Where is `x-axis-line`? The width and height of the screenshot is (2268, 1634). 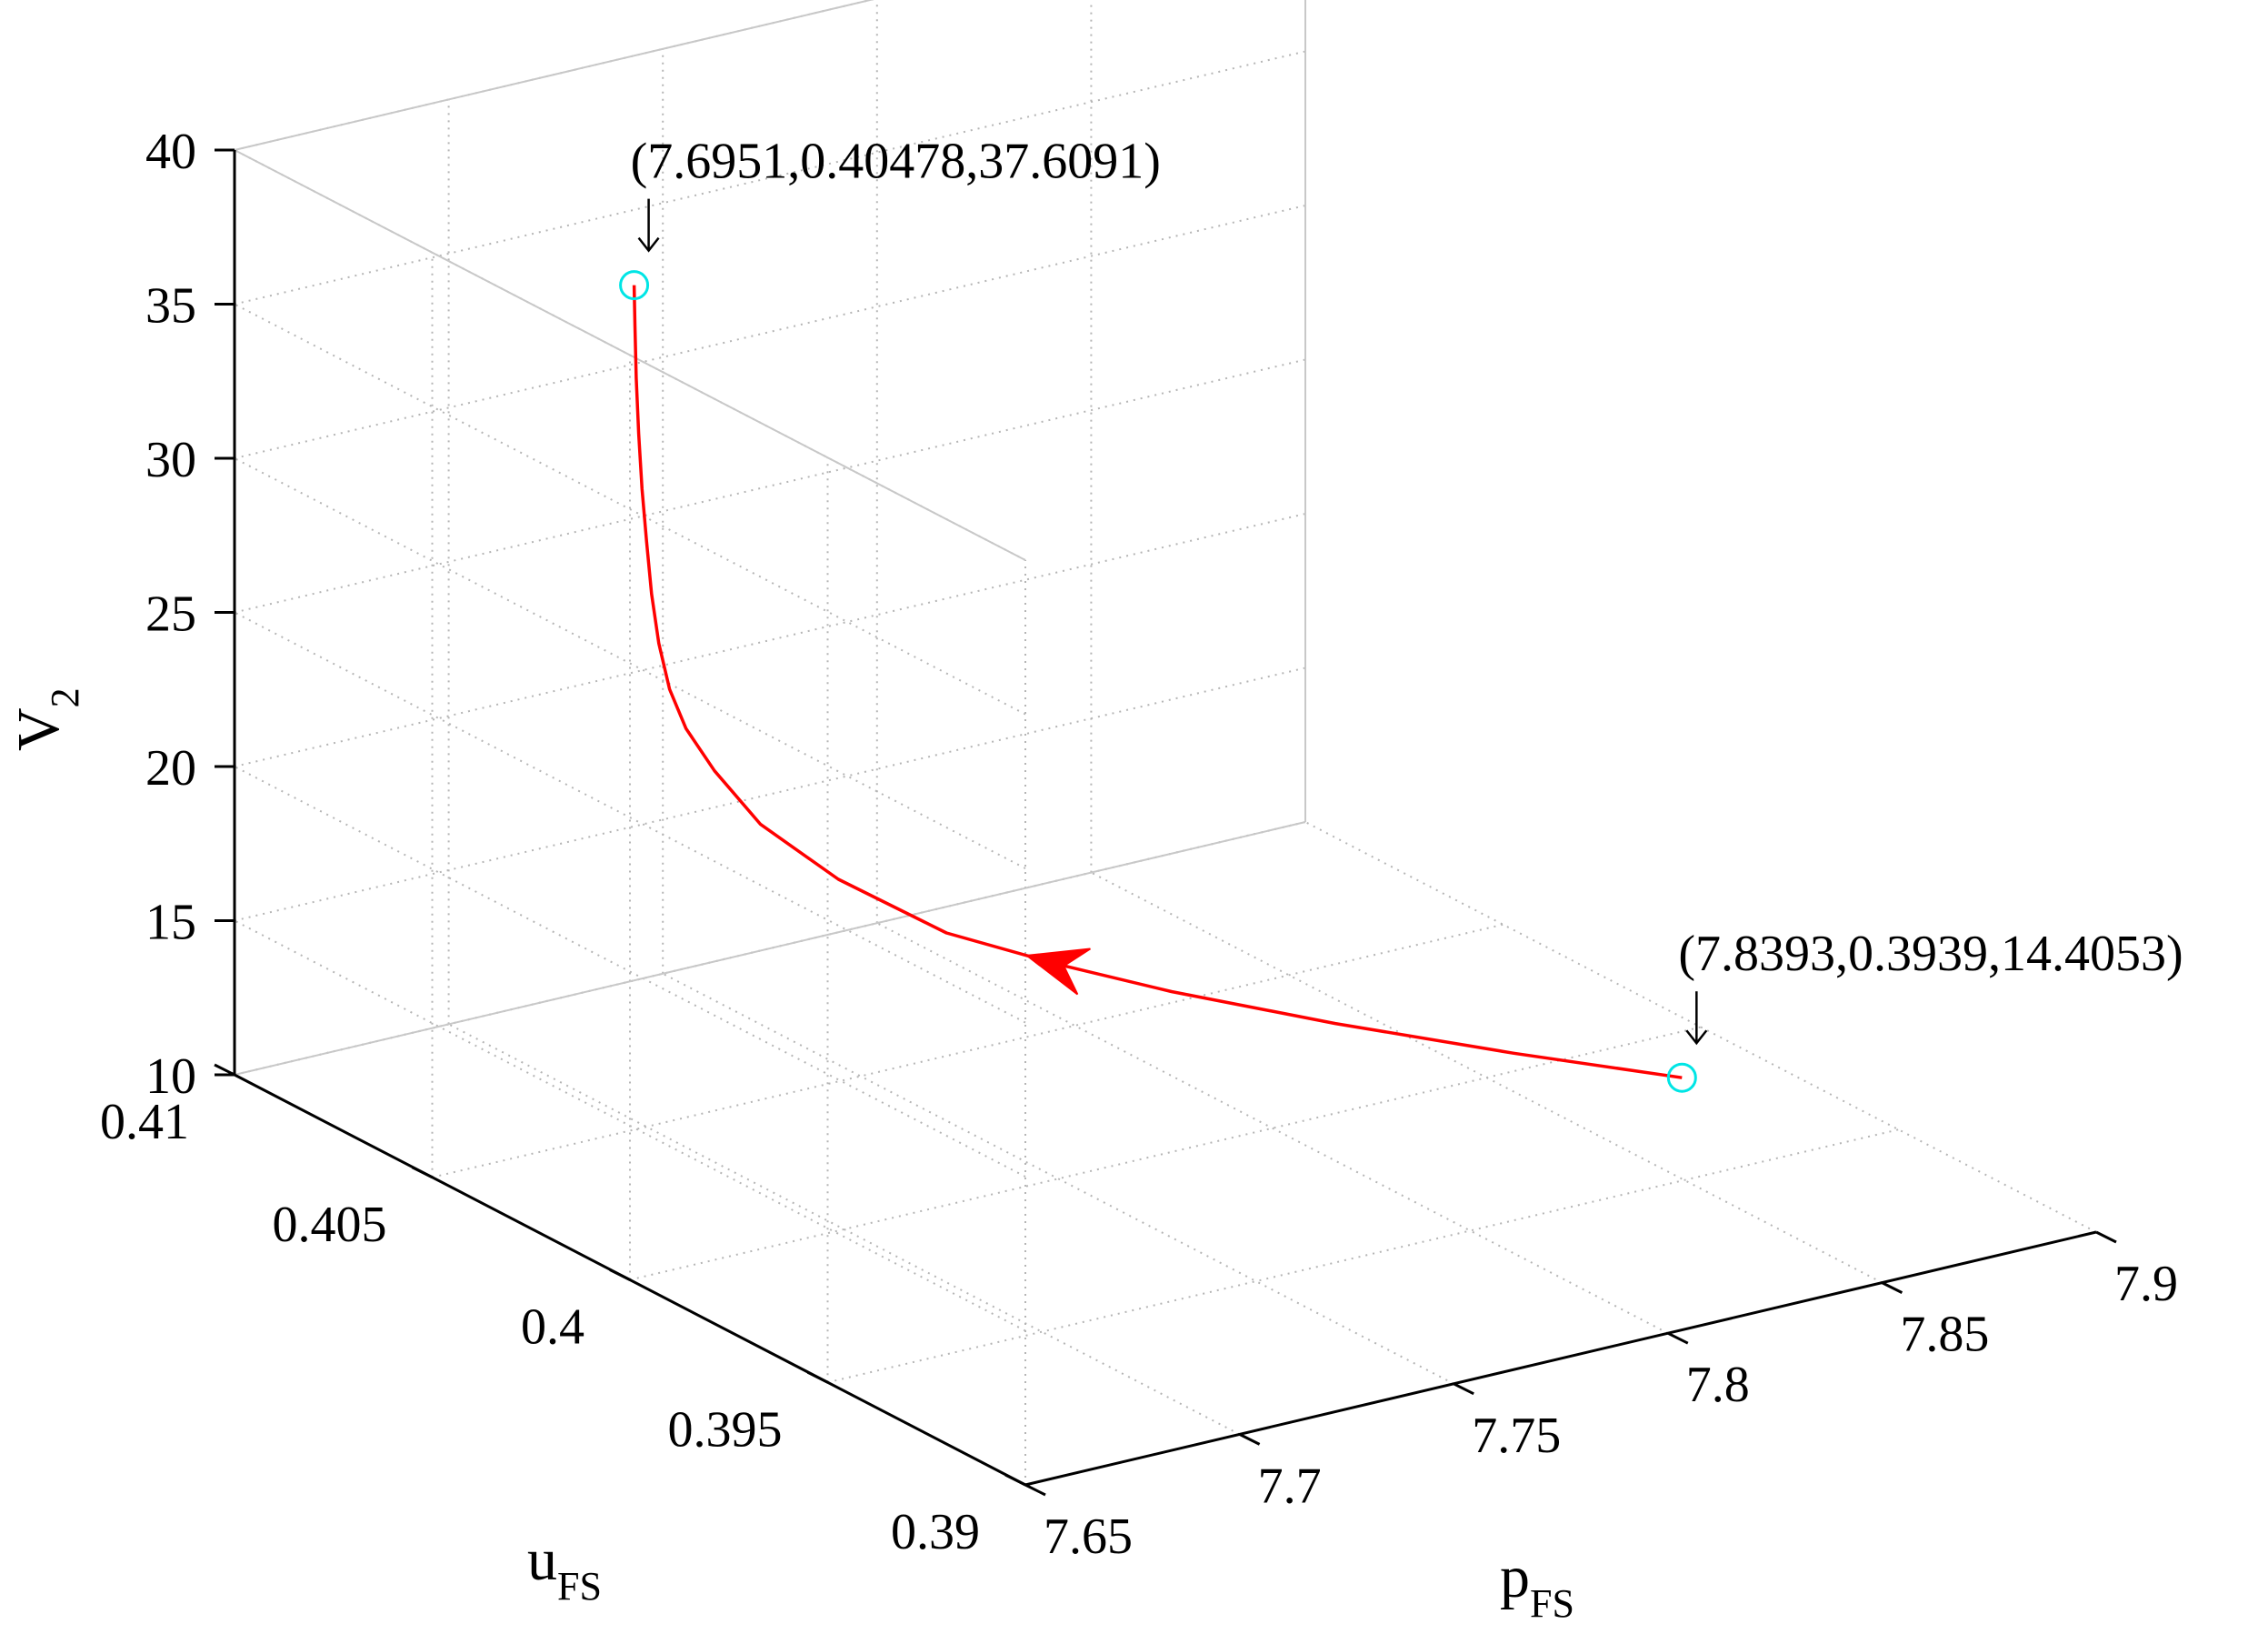
x-axis-line is located at coordinates (1560, 1358).